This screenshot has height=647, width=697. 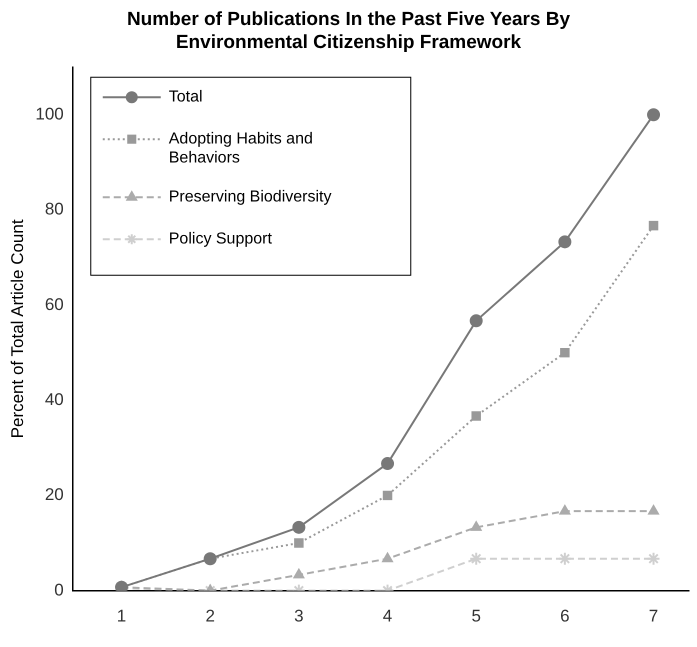 I want to click on chart-title: Number of Publications In the Past Five Years By Environmental Citizenship Framework, so click(x=349, y=31).